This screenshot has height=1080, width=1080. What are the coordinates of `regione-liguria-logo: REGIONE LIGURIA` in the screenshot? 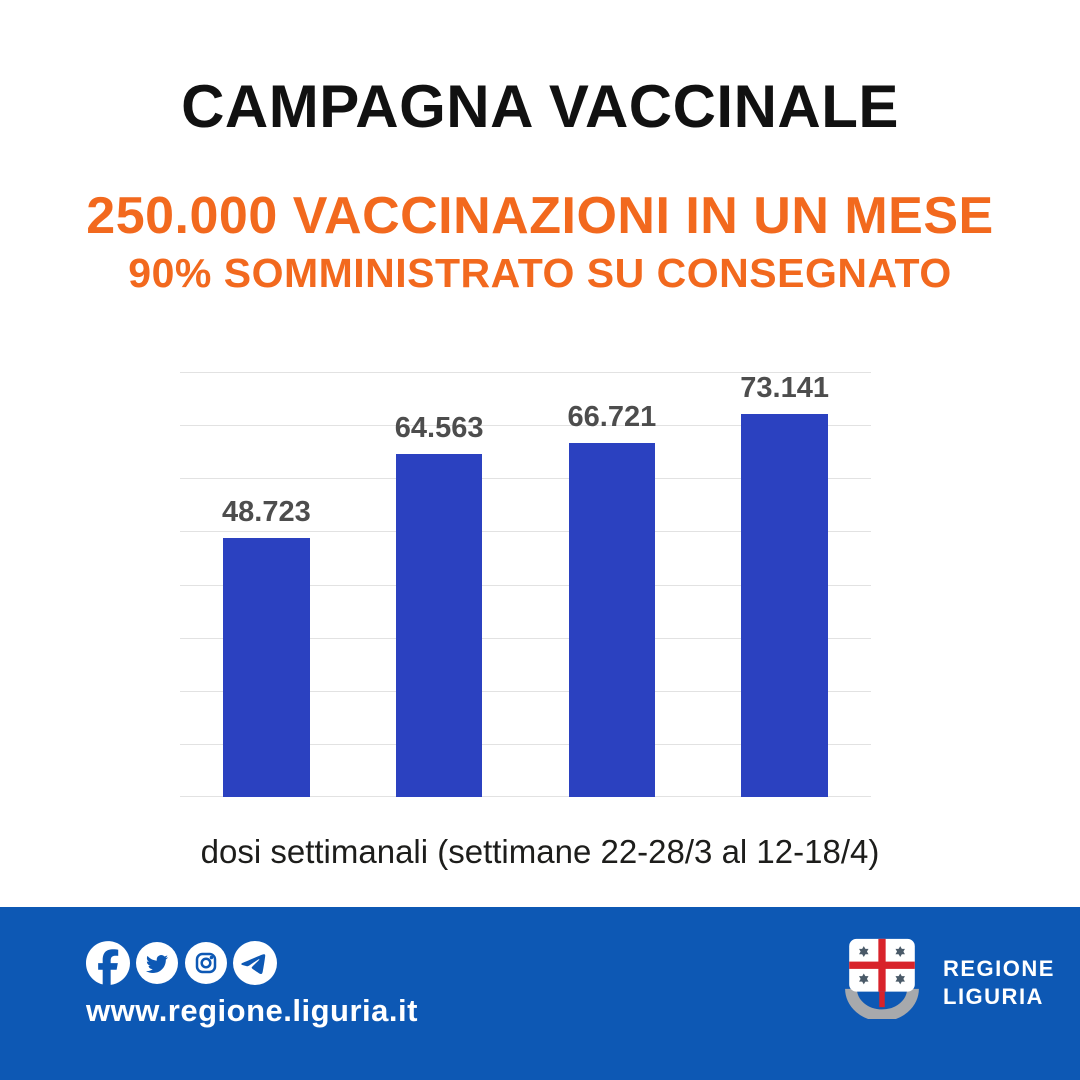 It's located at (945, 978).